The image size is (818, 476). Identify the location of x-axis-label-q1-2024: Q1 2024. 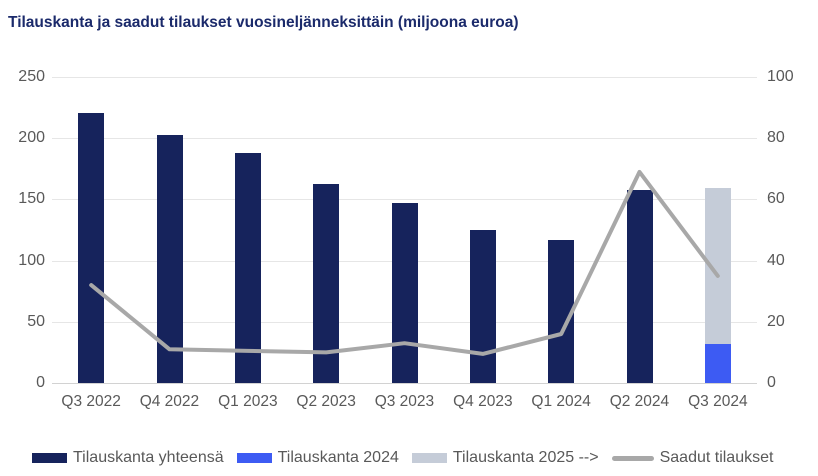
(561, 401).